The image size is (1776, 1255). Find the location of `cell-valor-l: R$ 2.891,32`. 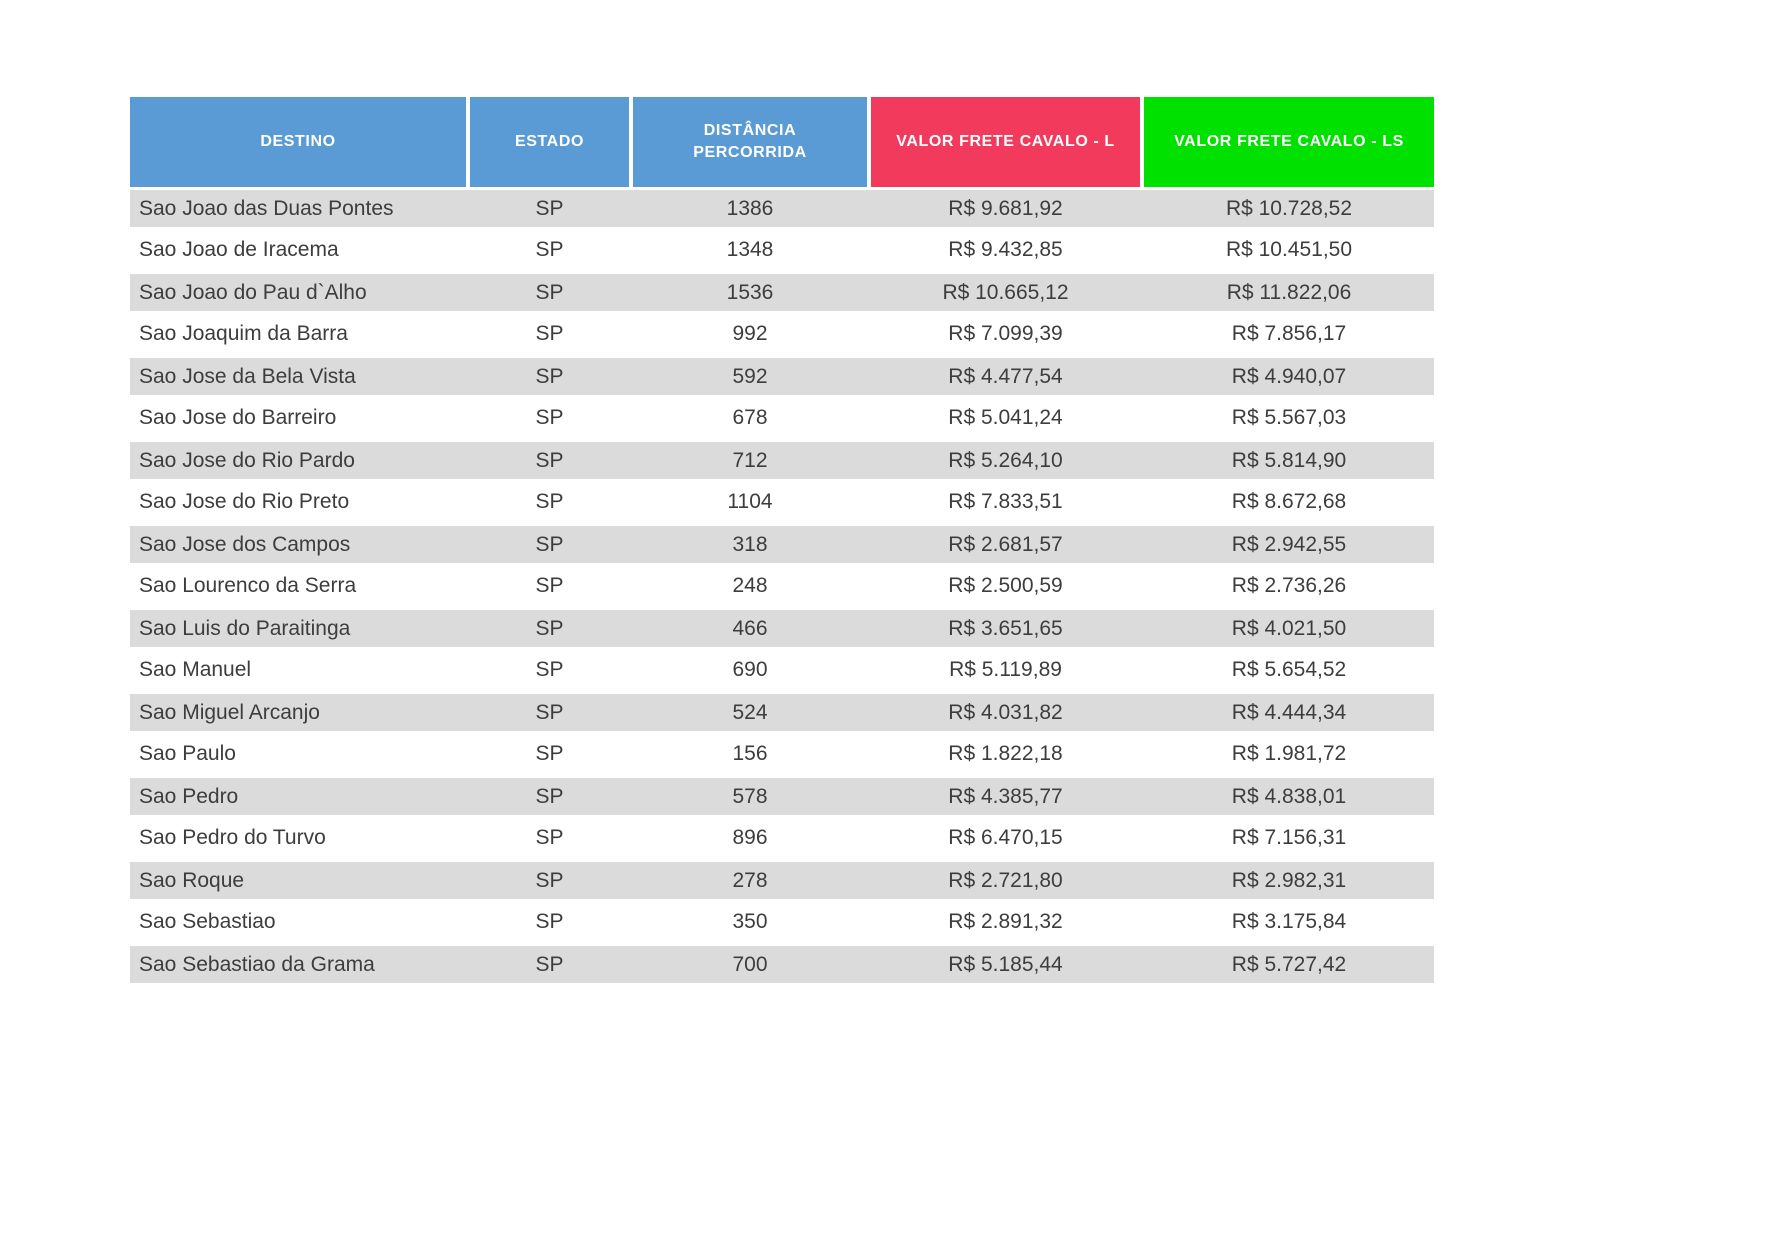

cell-valor-l: R$ 2.891,32 is located at coordinates (1005, 921).